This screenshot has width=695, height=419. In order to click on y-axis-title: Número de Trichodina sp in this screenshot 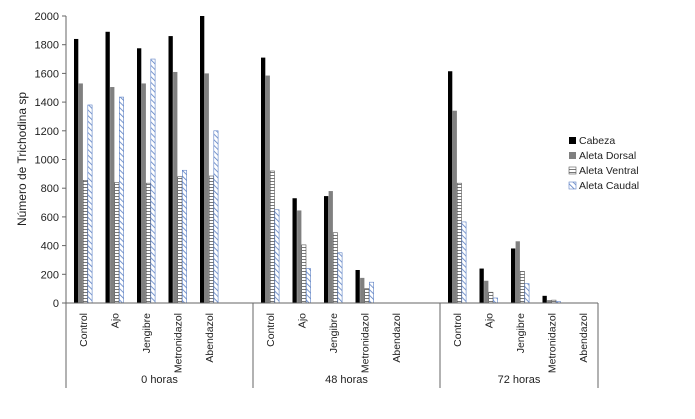, I will do `click(22, 159)`.